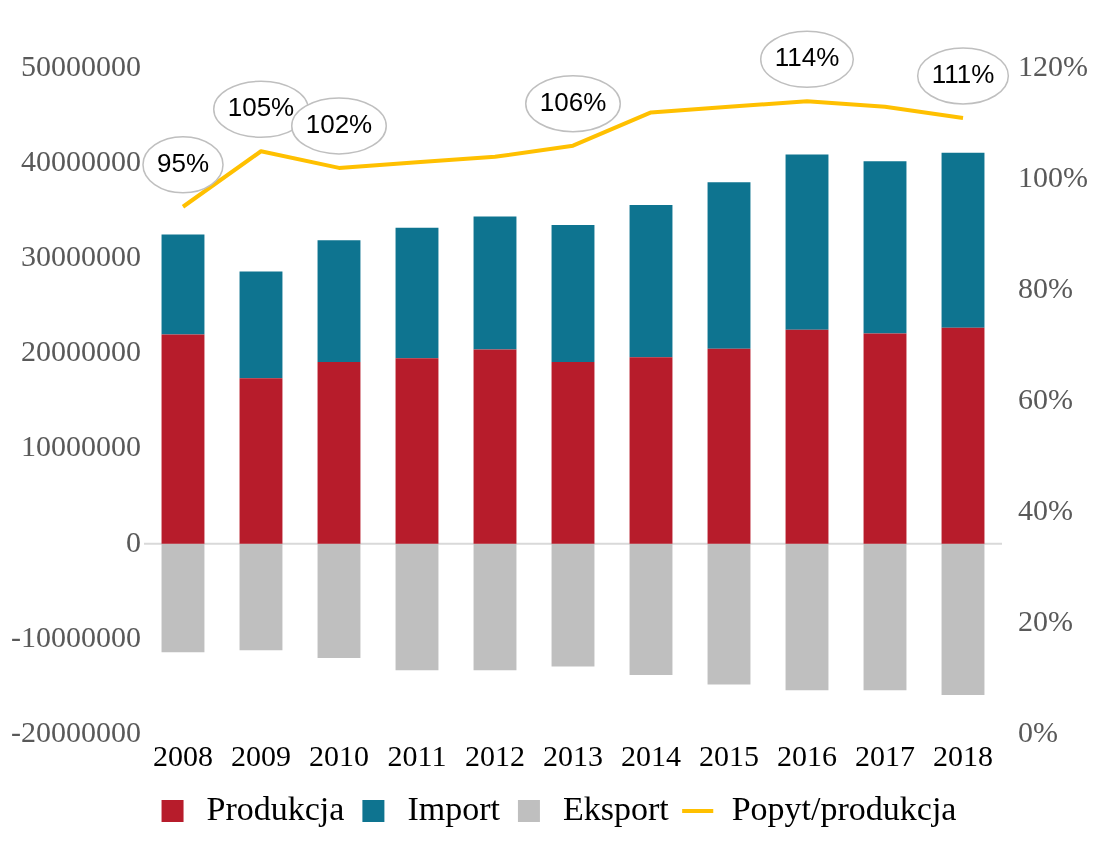 The width and height of the screenshot is (1119, 848). I want to click on x-tick-label: 2018, so click(963, 755).